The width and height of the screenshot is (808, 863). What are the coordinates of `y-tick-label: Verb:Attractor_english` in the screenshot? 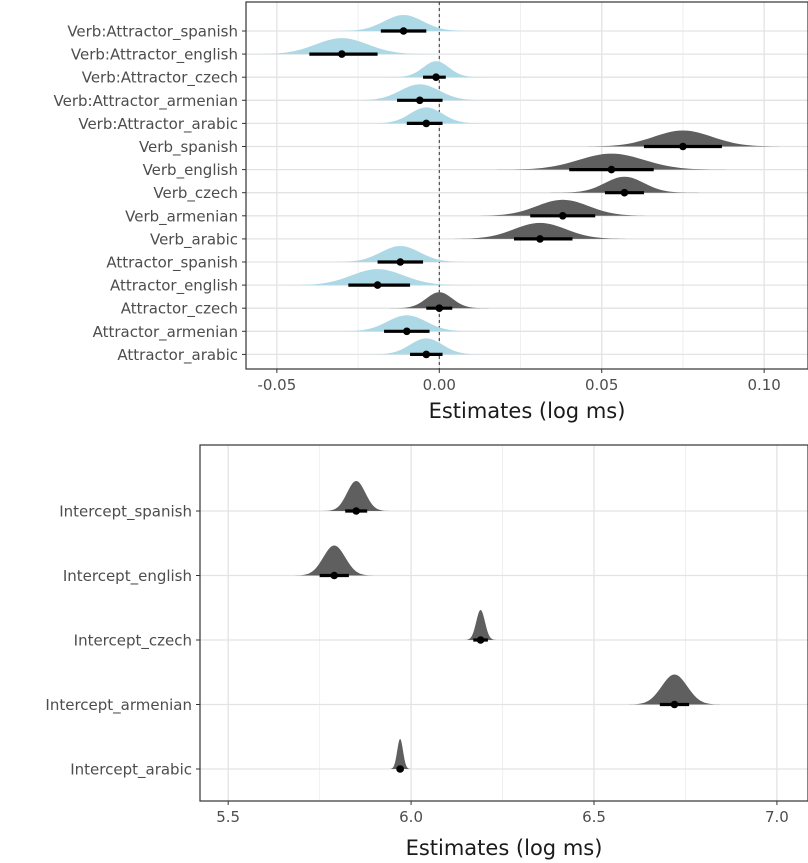 It's located at (154, 55).